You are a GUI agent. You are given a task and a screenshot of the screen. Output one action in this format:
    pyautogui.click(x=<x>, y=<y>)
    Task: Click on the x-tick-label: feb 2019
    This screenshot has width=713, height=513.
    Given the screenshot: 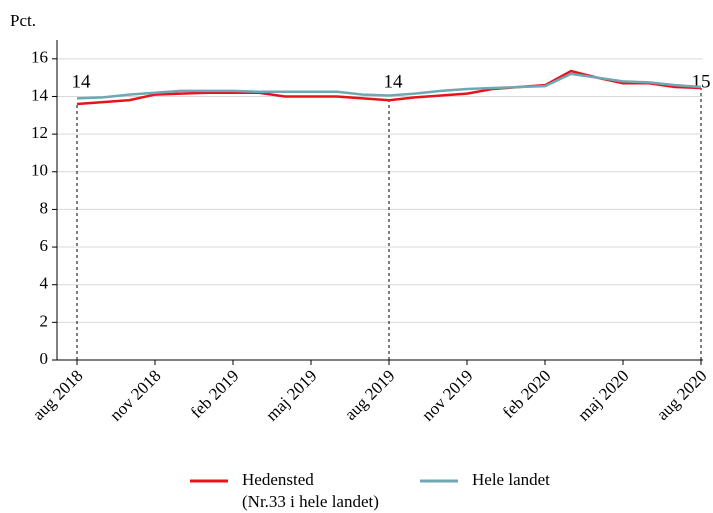 What is the action you would take?
    pyautogui.click(x=215, y=394)
    